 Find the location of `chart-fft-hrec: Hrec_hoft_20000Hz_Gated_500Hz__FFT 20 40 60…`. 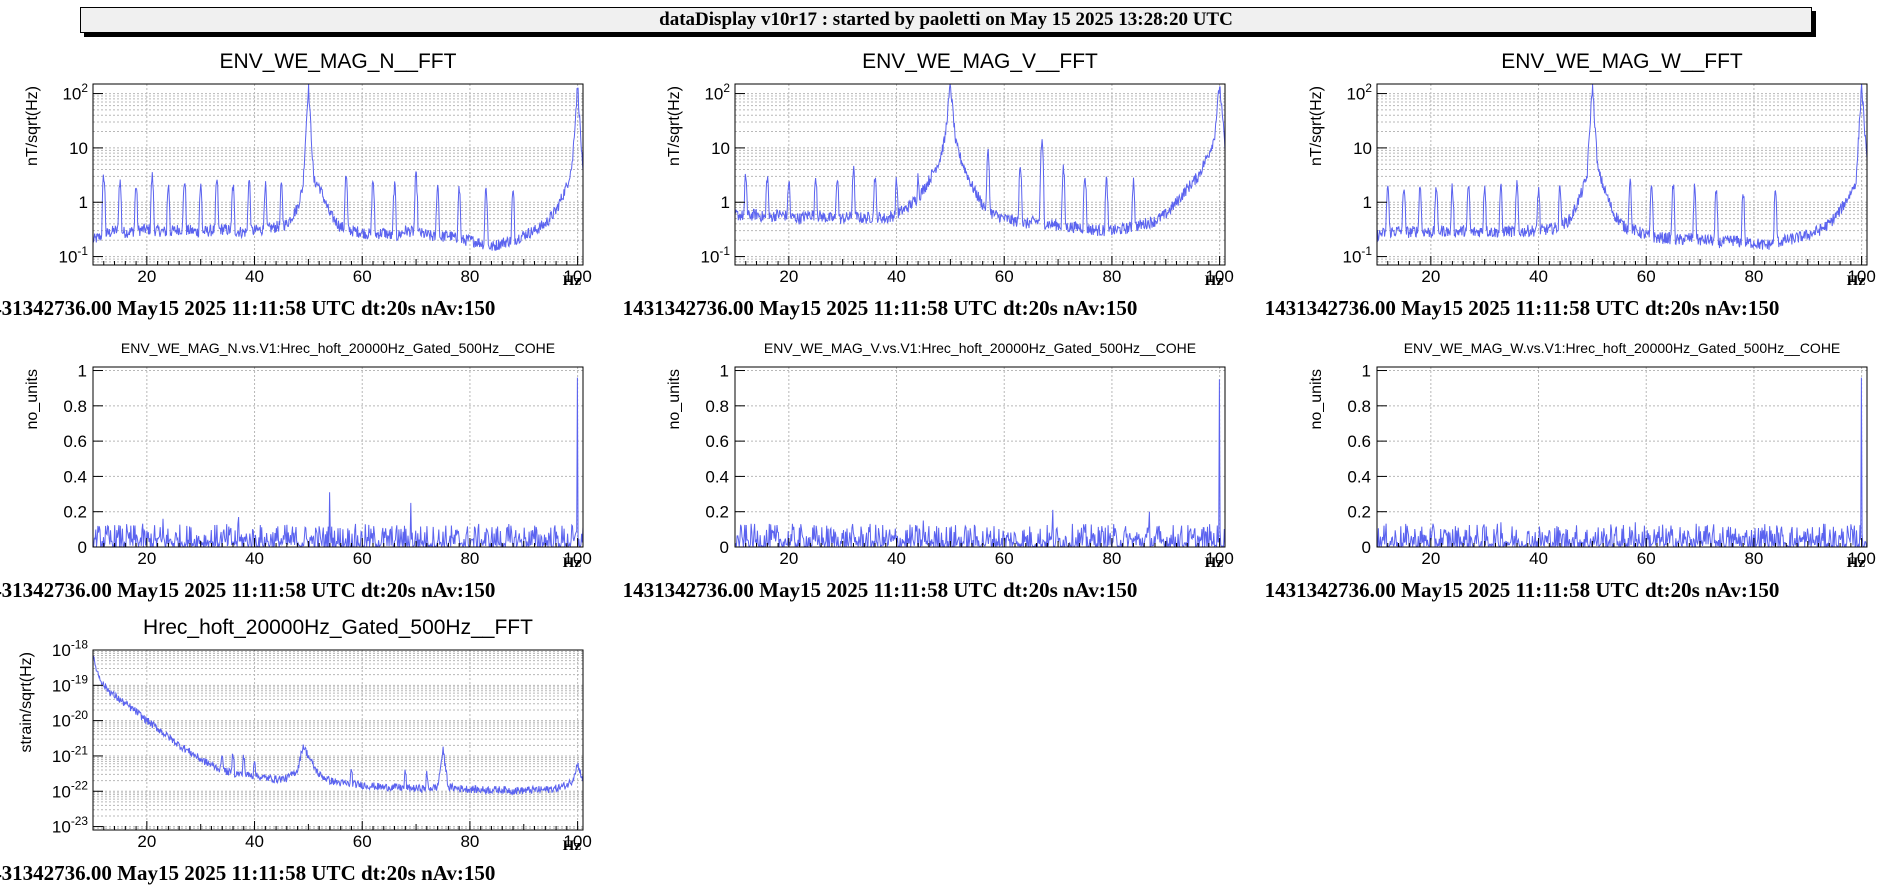

chart-fft-hrec: Hrec_hoft_20000Hz_Gated_500Hz__FFT 20 40 60… is located at coordinates (296, 750).